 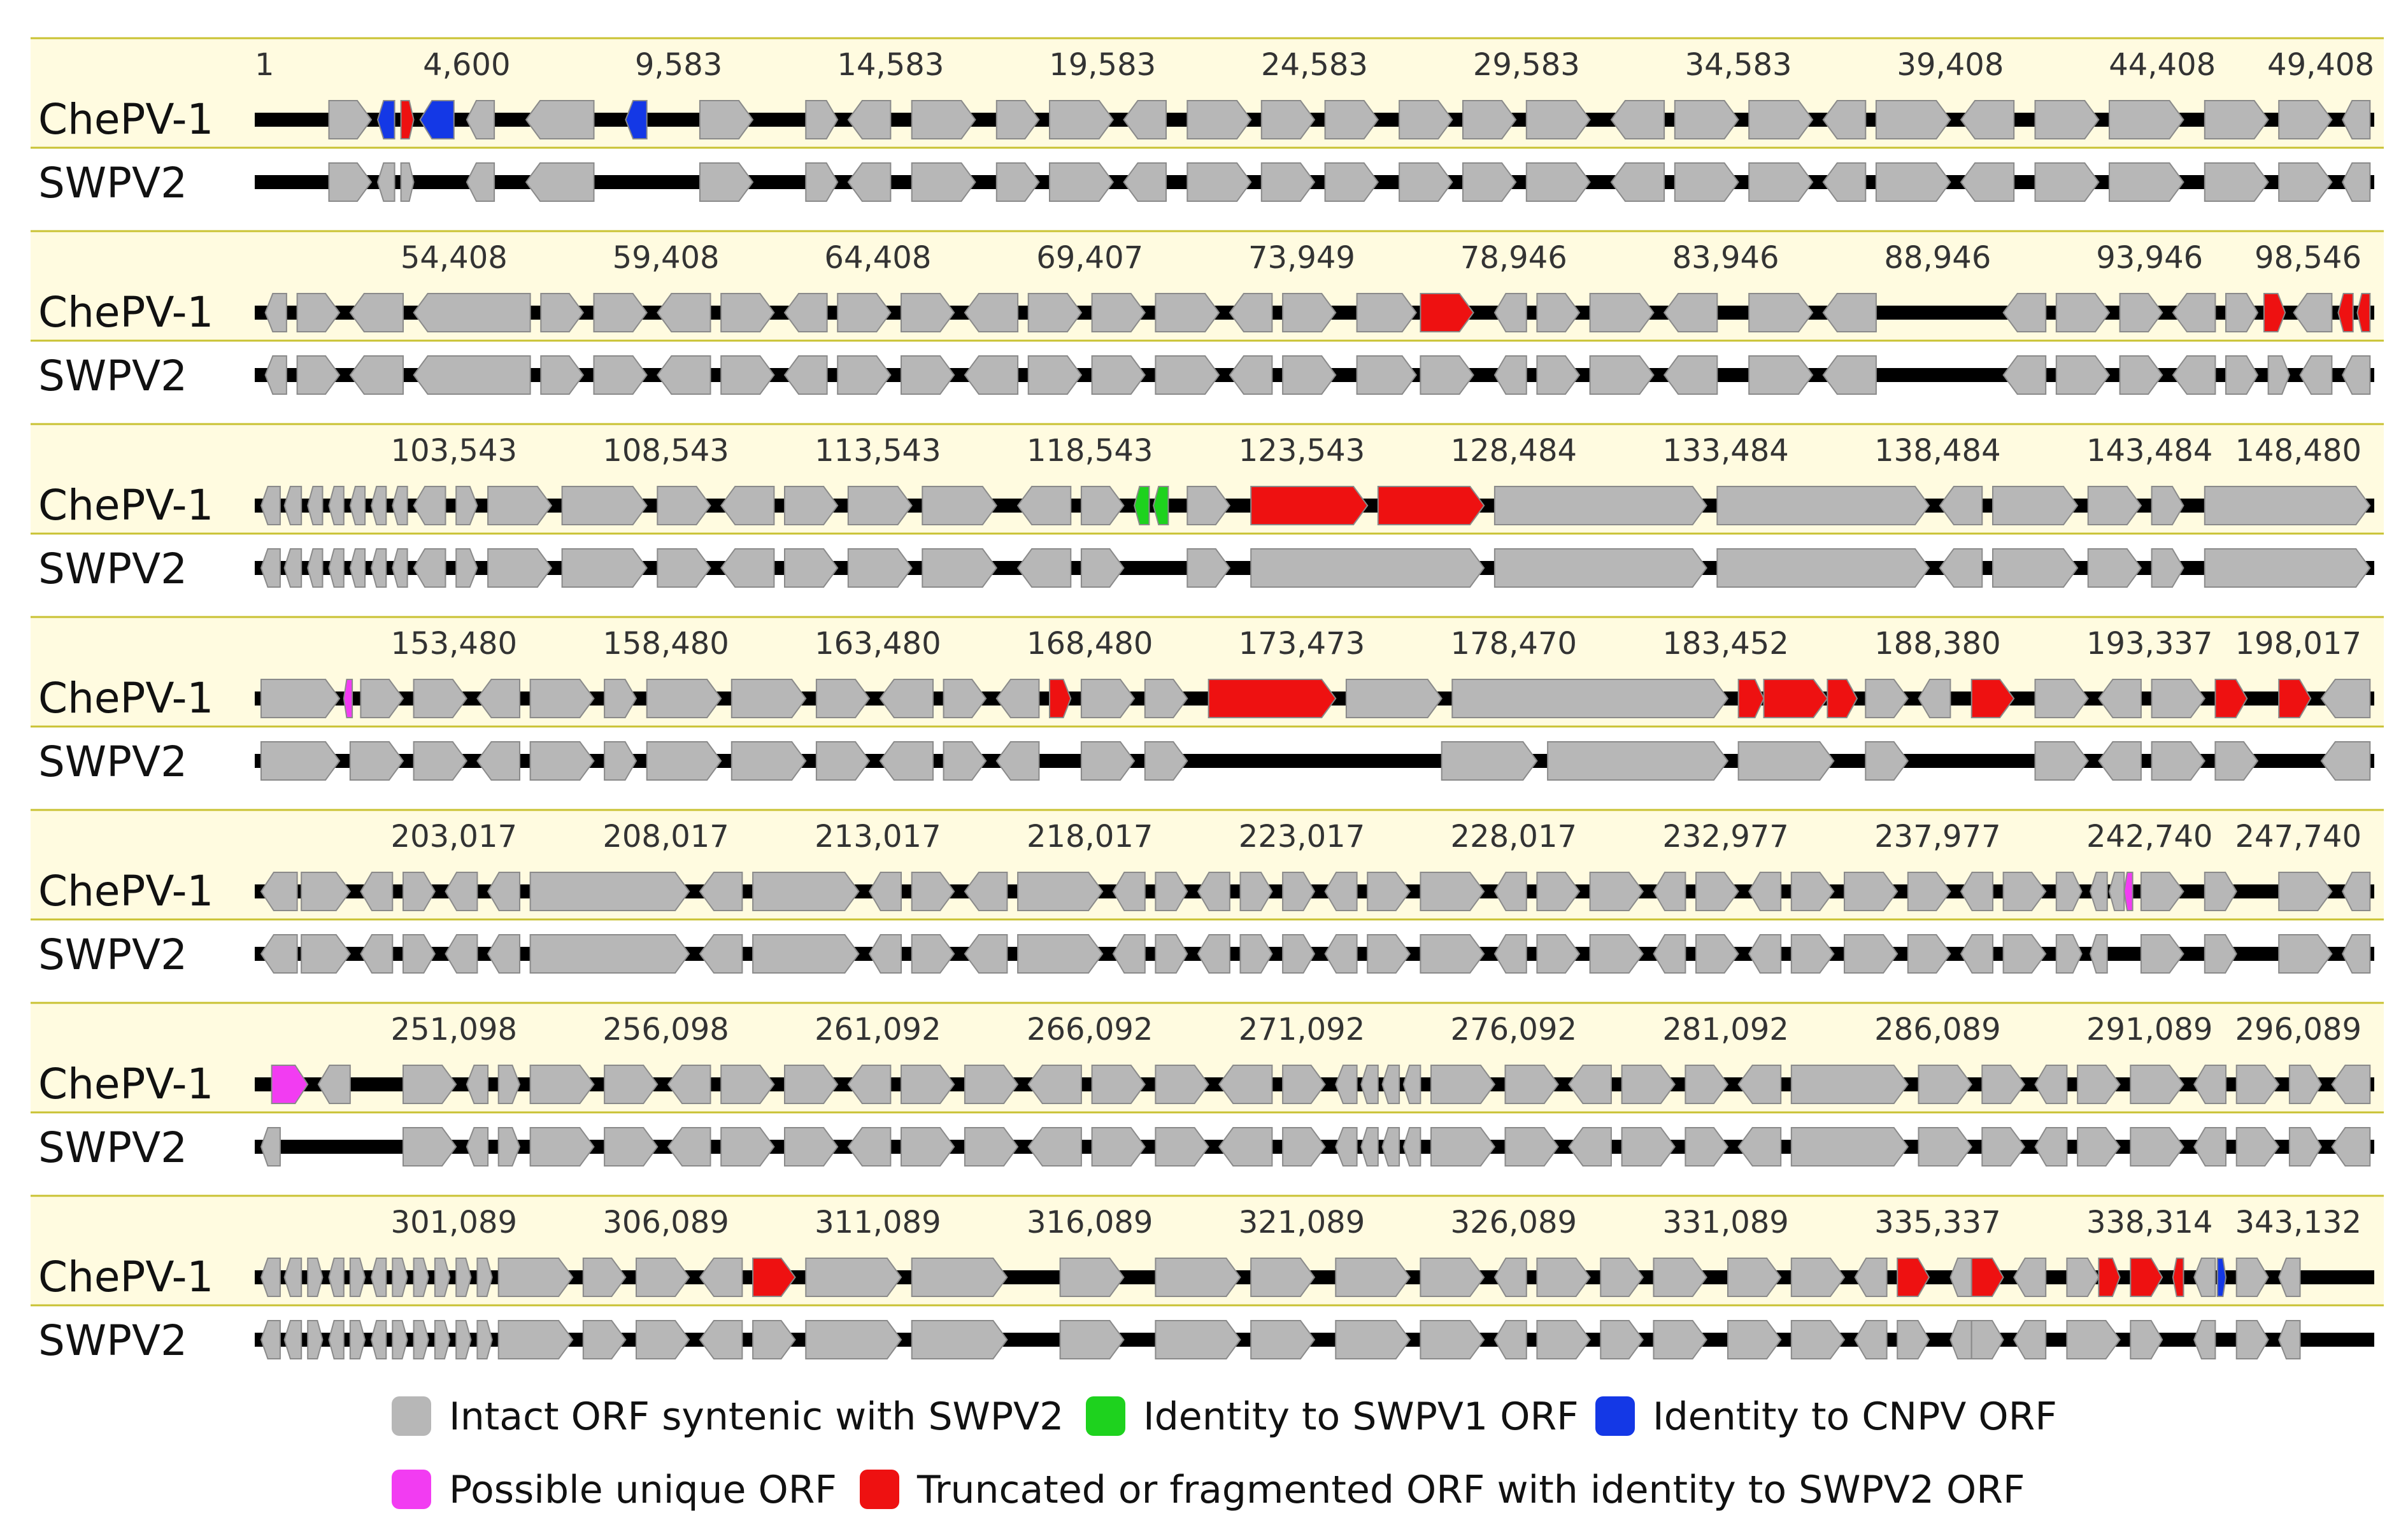 I want to click on coordinate-label: 198,017, so click(x=2298, y=644).